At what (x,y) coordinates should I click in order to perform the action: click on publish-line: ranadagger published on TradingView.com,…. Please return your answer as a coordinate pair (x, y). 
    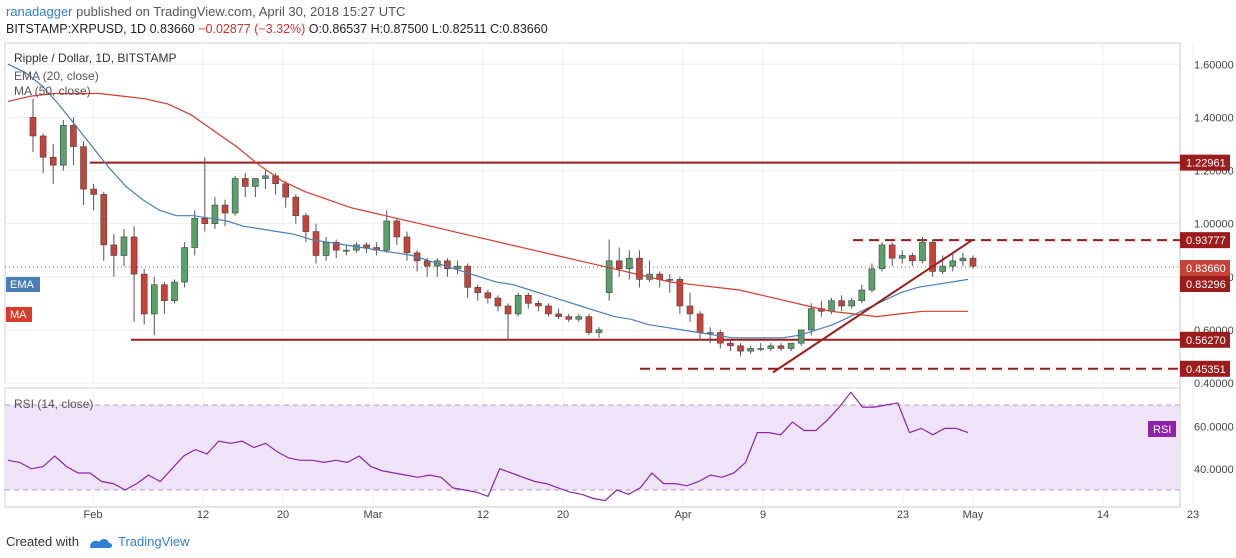
    Looking at the image, I should click on (205, 11).